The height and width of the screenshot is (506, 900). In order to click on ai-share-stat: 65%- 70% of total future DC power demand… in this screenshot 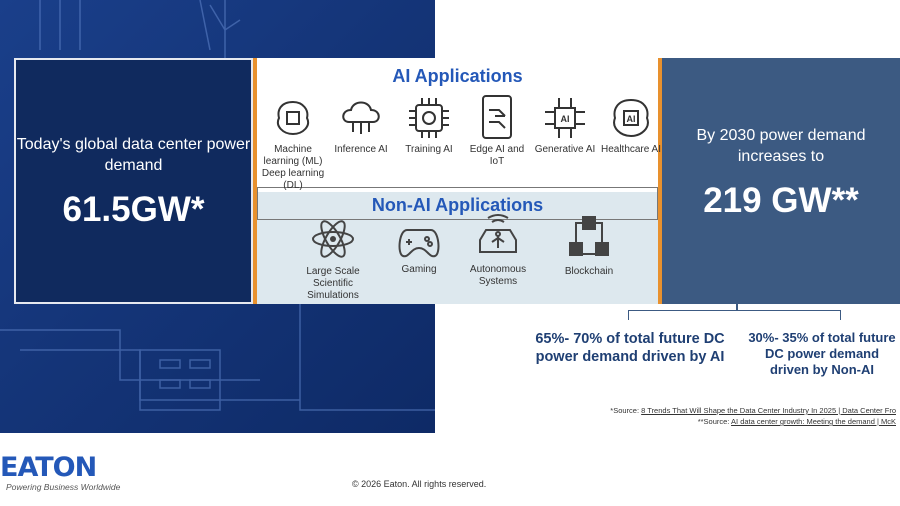, I will do `click(630, 348)`.